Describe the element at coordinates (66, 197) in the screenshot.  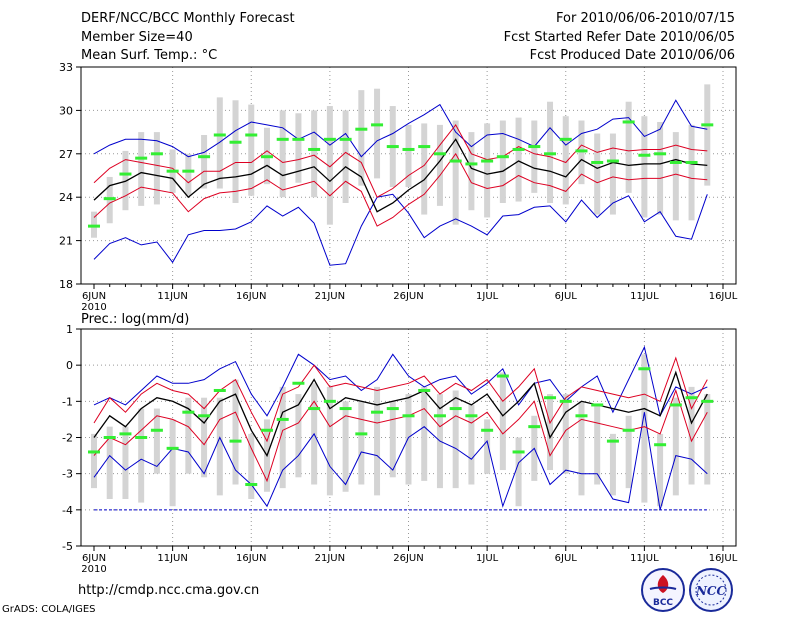
I see `y-tick-label: 24` at that location.